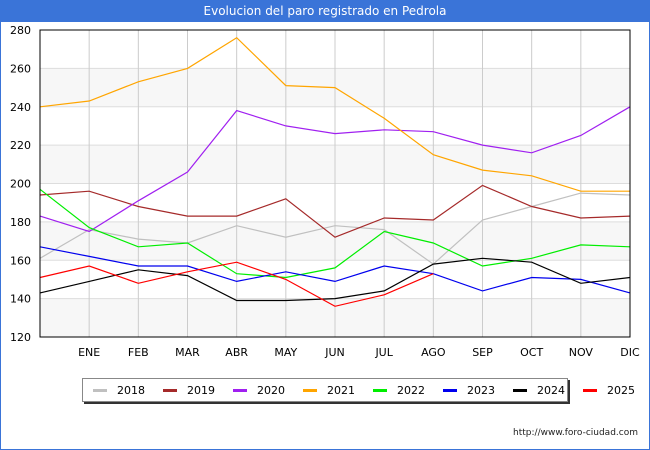 The image size is (650, 450). I want to click on legend-label: 2025, so click(621, 390).